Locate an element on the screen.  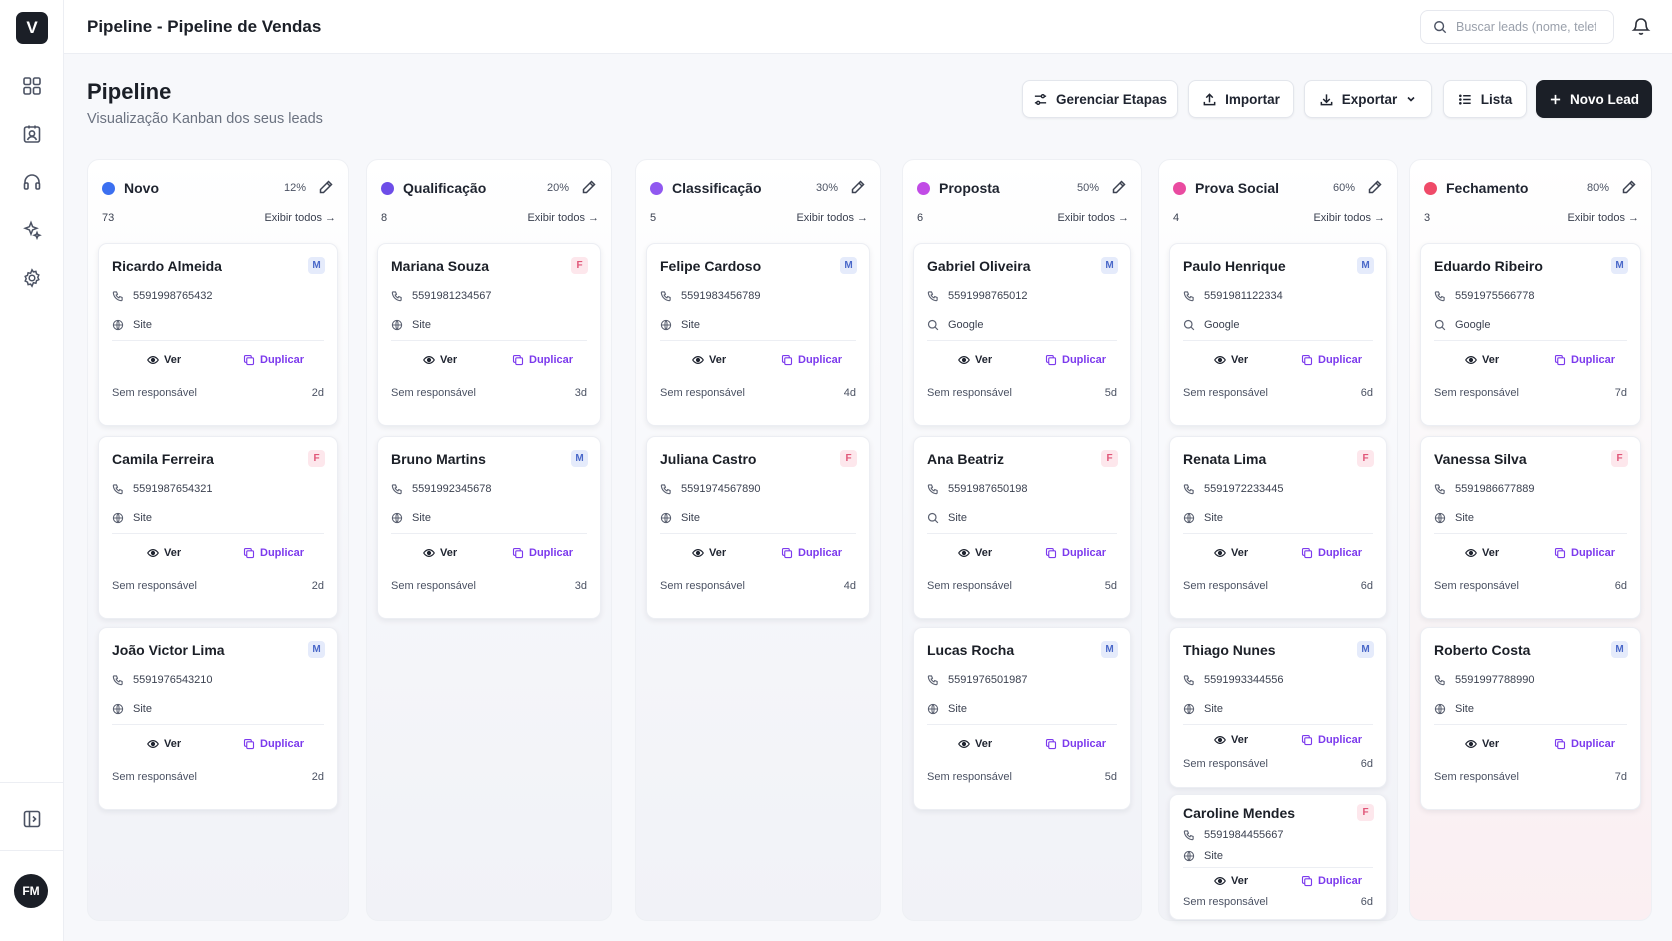
lead-phone-row: 5591976501987 is located at coordinates (977, 680).